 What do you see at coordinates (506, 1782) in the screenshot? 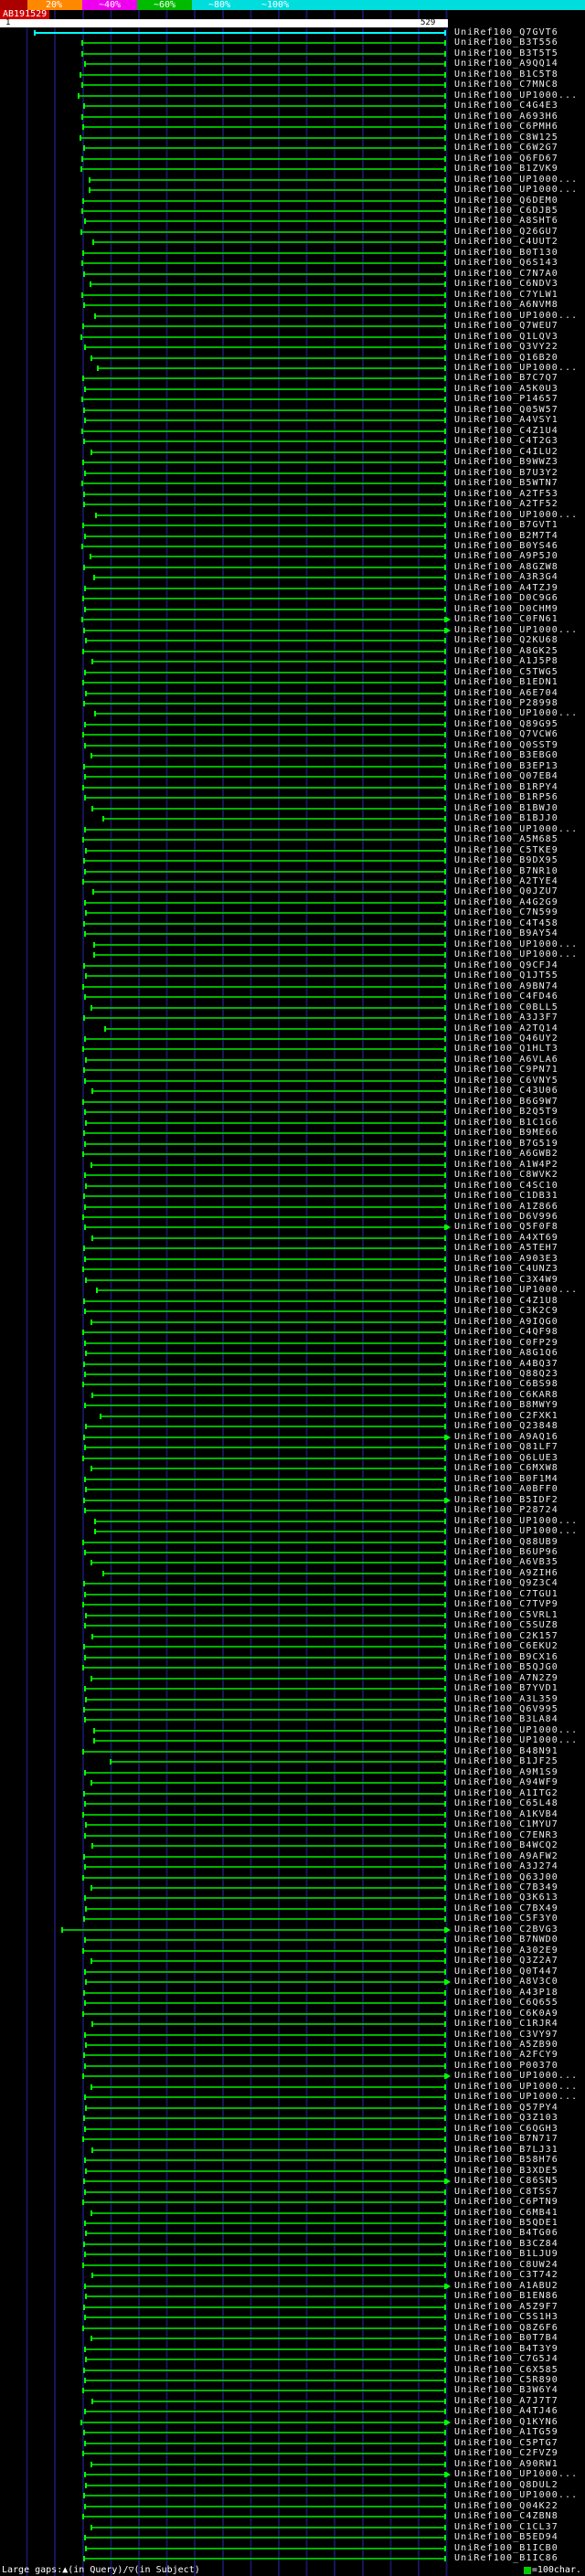
I see `hit-label: UniRef100_A94WF9` at bounding box center [506, 1782].